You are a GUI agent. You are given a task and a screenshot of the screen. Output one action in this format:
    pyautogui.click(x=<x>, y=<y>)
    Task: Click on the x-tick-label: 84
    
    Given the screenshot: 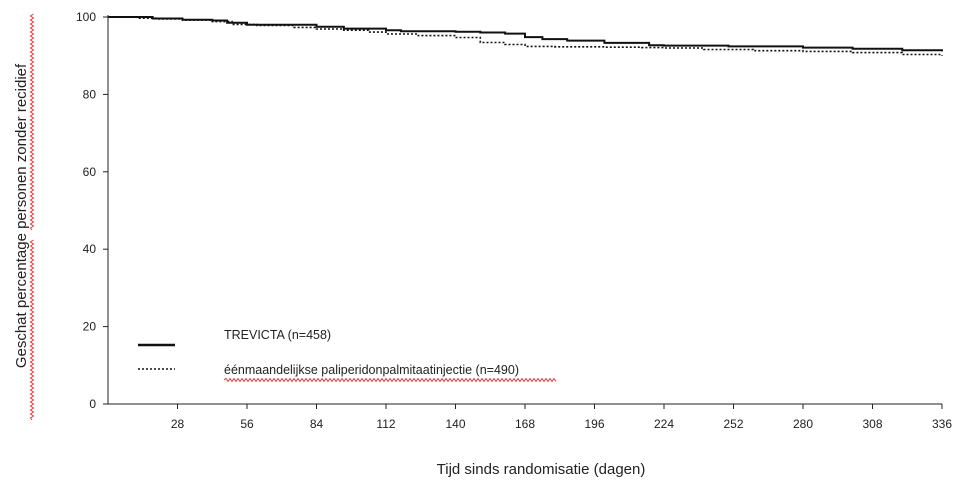 What is the action you would take?
    pyautogui.click(x=317, y=424)
    